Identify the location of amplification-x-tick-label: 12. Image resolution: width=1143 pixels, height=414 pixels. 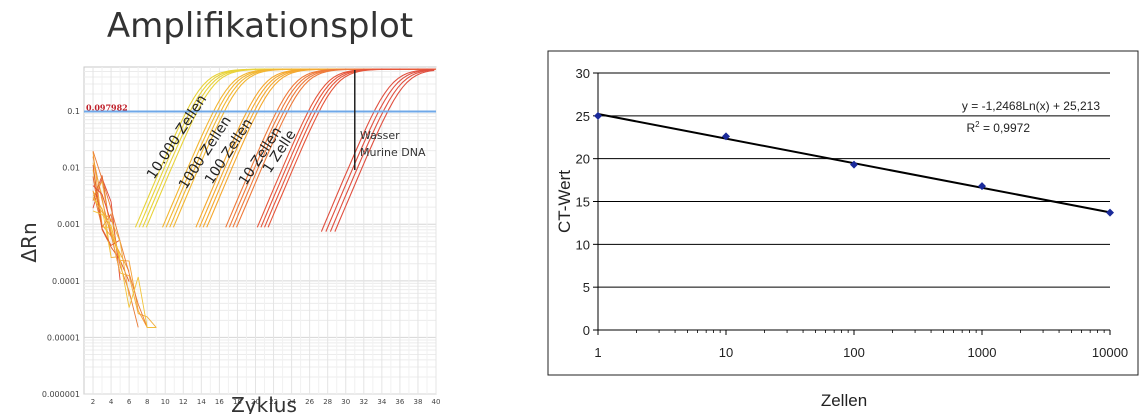
(183, 402).